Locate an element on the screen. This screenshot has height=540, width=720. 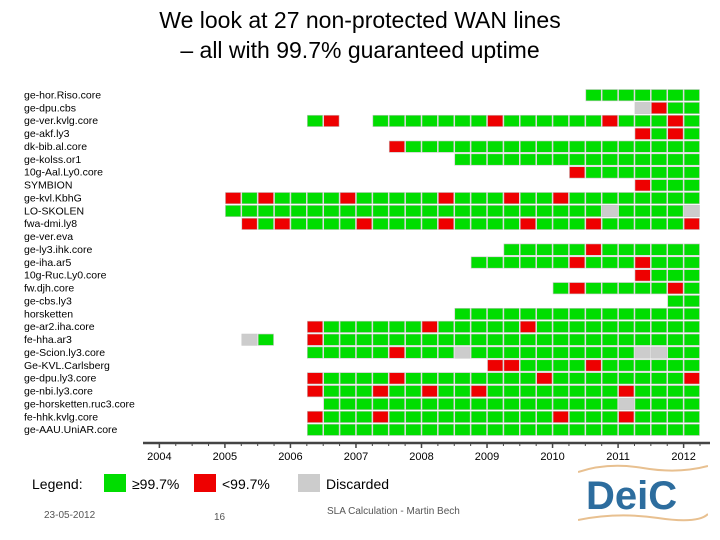
footer-center-text: SLA Calculation - Martin Bech is located at coordinates (393, 511).